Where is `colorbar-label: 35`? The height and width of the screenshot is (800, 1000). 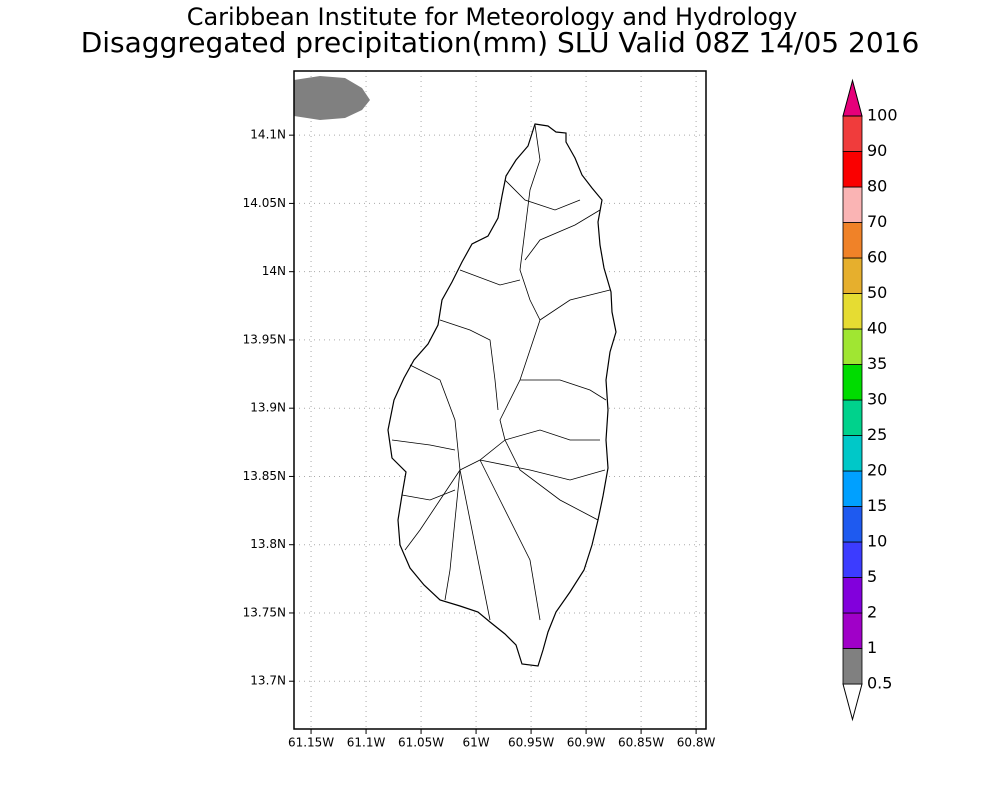
colorbar-label: 35 is located at coordinates (877, 363).